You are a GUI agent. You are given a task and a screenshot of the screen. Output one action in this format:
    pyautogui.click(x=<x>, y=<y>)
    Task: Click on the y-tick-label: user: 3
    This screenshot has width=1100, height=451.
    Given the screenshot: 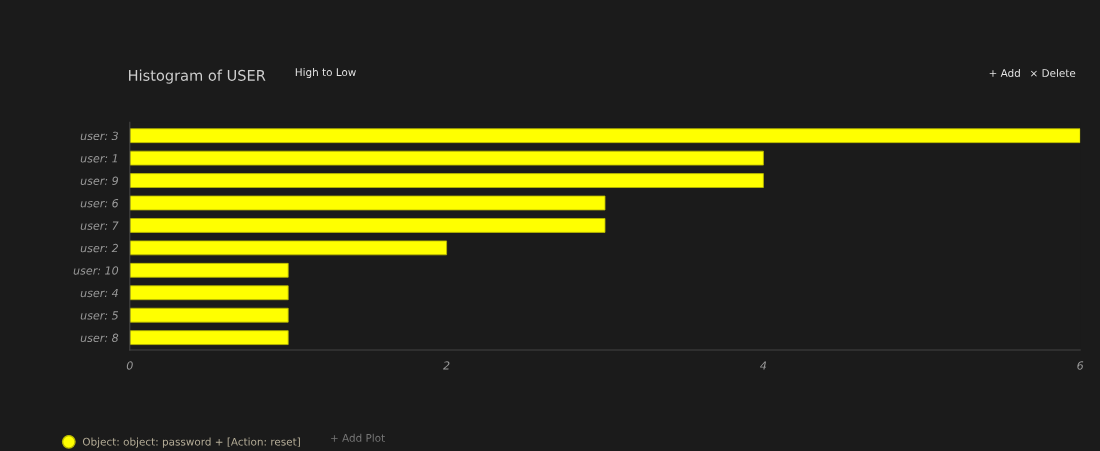 What is the action you would take?
    pyautogui.click(x=99, y=136)
    